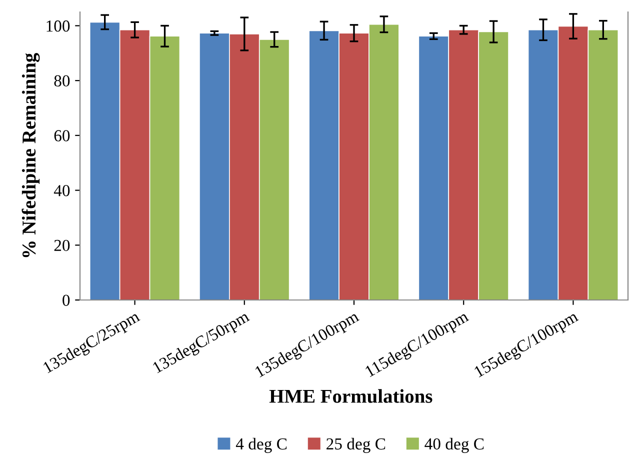 This screenshot has width=638, height=468. Describe the element at coordinates (261, 445) in the screenshot. I see `legend-label: 4 deg C` at that location.